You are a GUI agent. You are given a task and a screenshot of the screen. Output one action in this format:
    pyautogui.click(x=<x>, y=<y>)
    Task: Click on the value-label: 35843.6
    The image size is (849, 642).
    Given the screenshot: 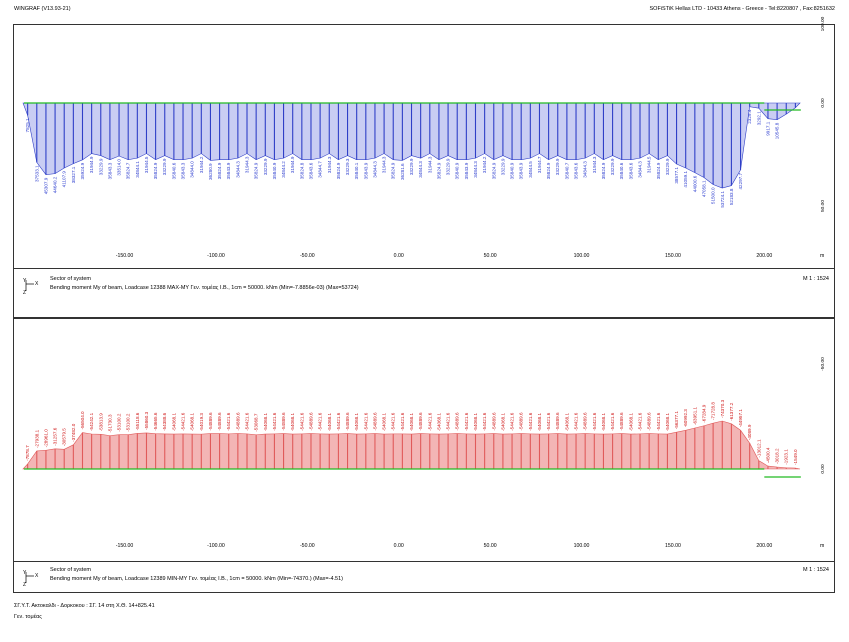 What is the action you would take?
    pyautogui.click(x=576, y=170)
    